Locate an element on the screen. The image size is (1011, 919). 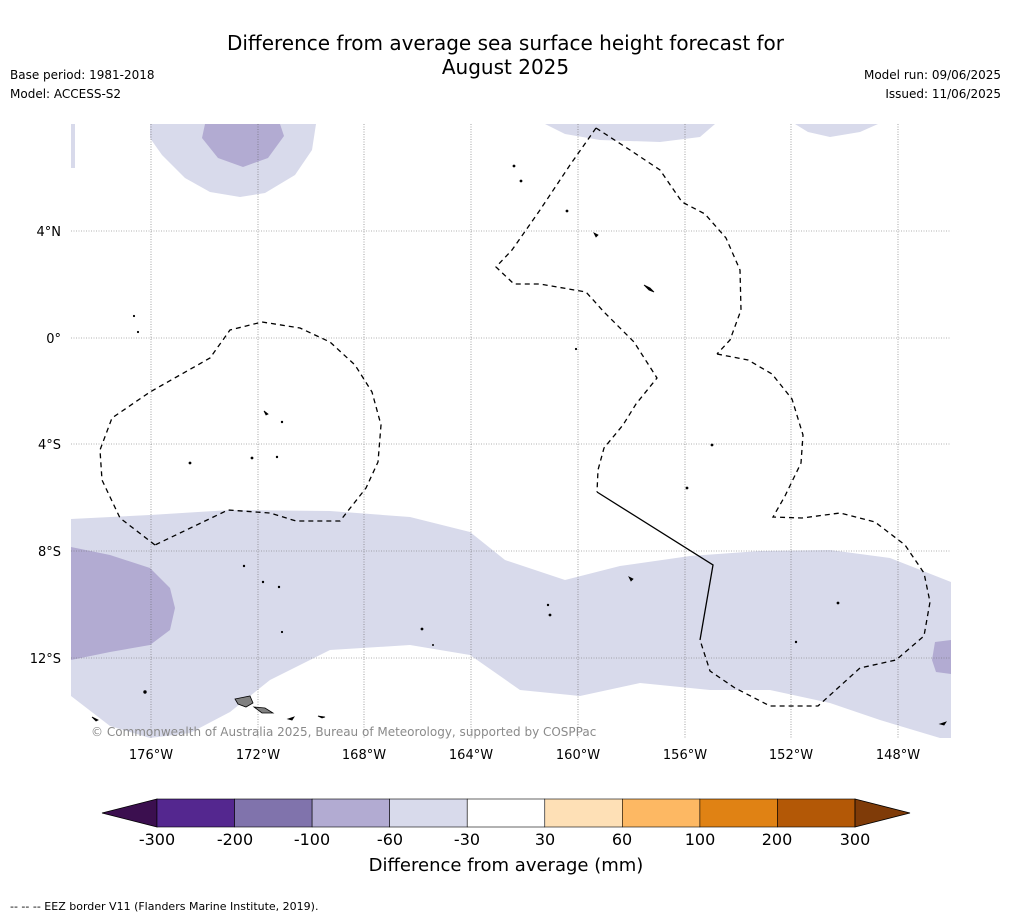
colorbar-tick: 200 is located at coordinates (777, 839).